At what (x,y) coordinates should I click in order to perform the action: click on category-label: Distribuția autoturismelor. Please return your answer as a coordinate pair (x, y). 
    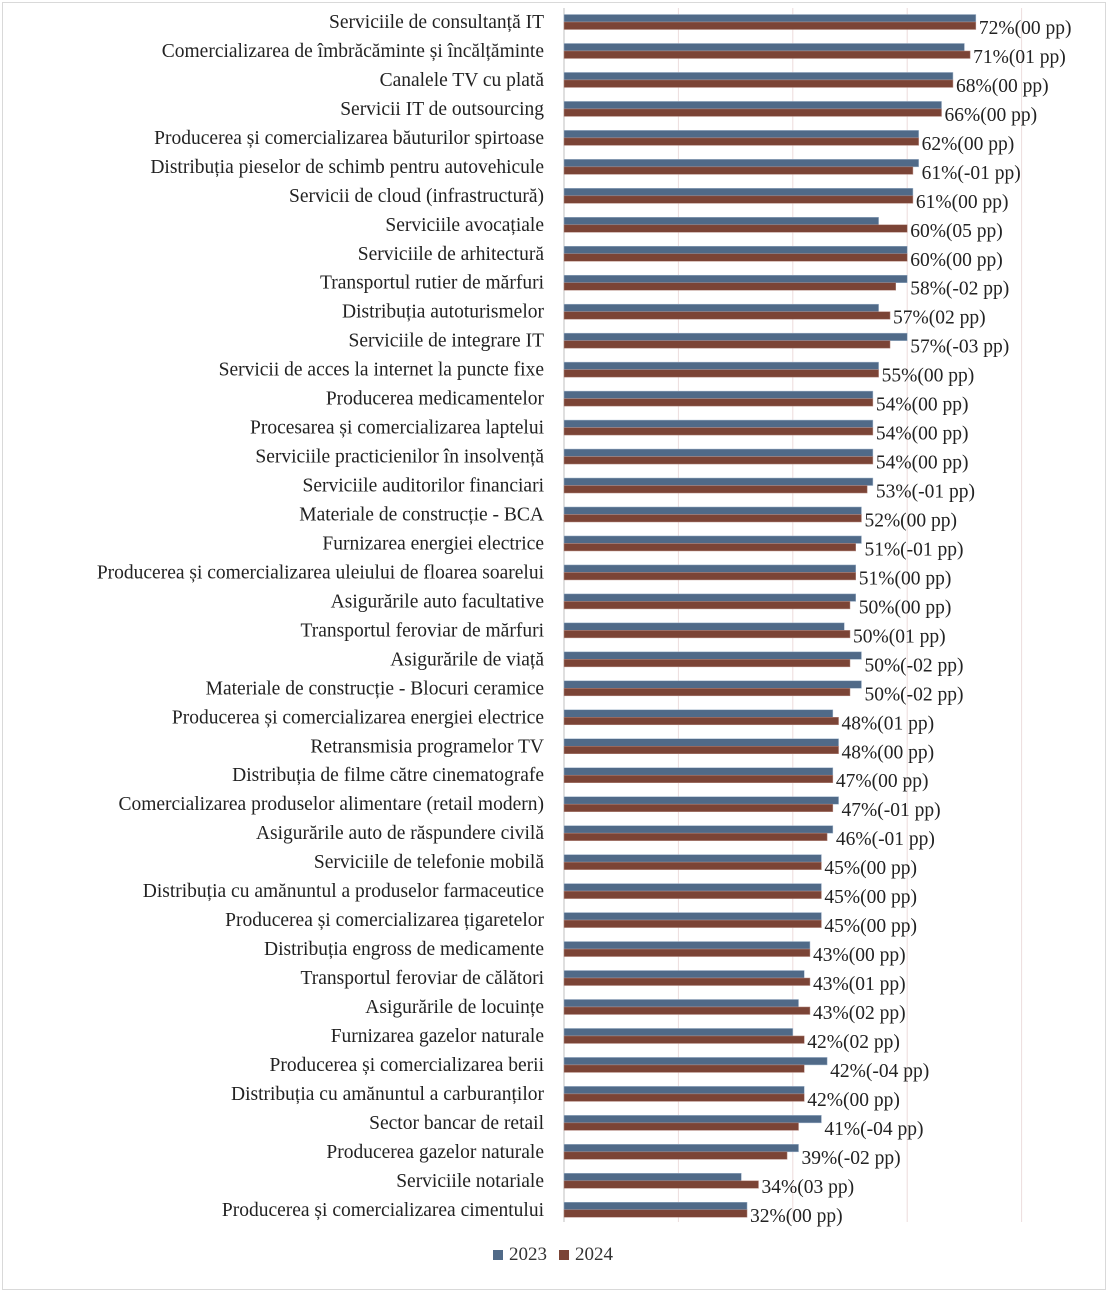
    Looking at the image, I should click on (443, 312).